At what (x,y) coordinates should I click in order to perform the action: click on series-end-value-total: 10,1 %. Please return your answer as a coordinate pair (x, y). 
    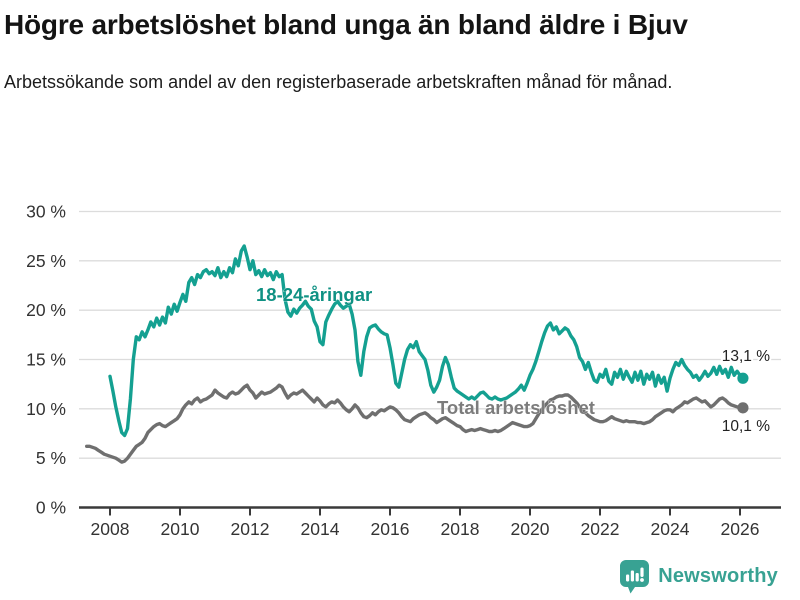
    Looking at the image, I should click on (746, 426).